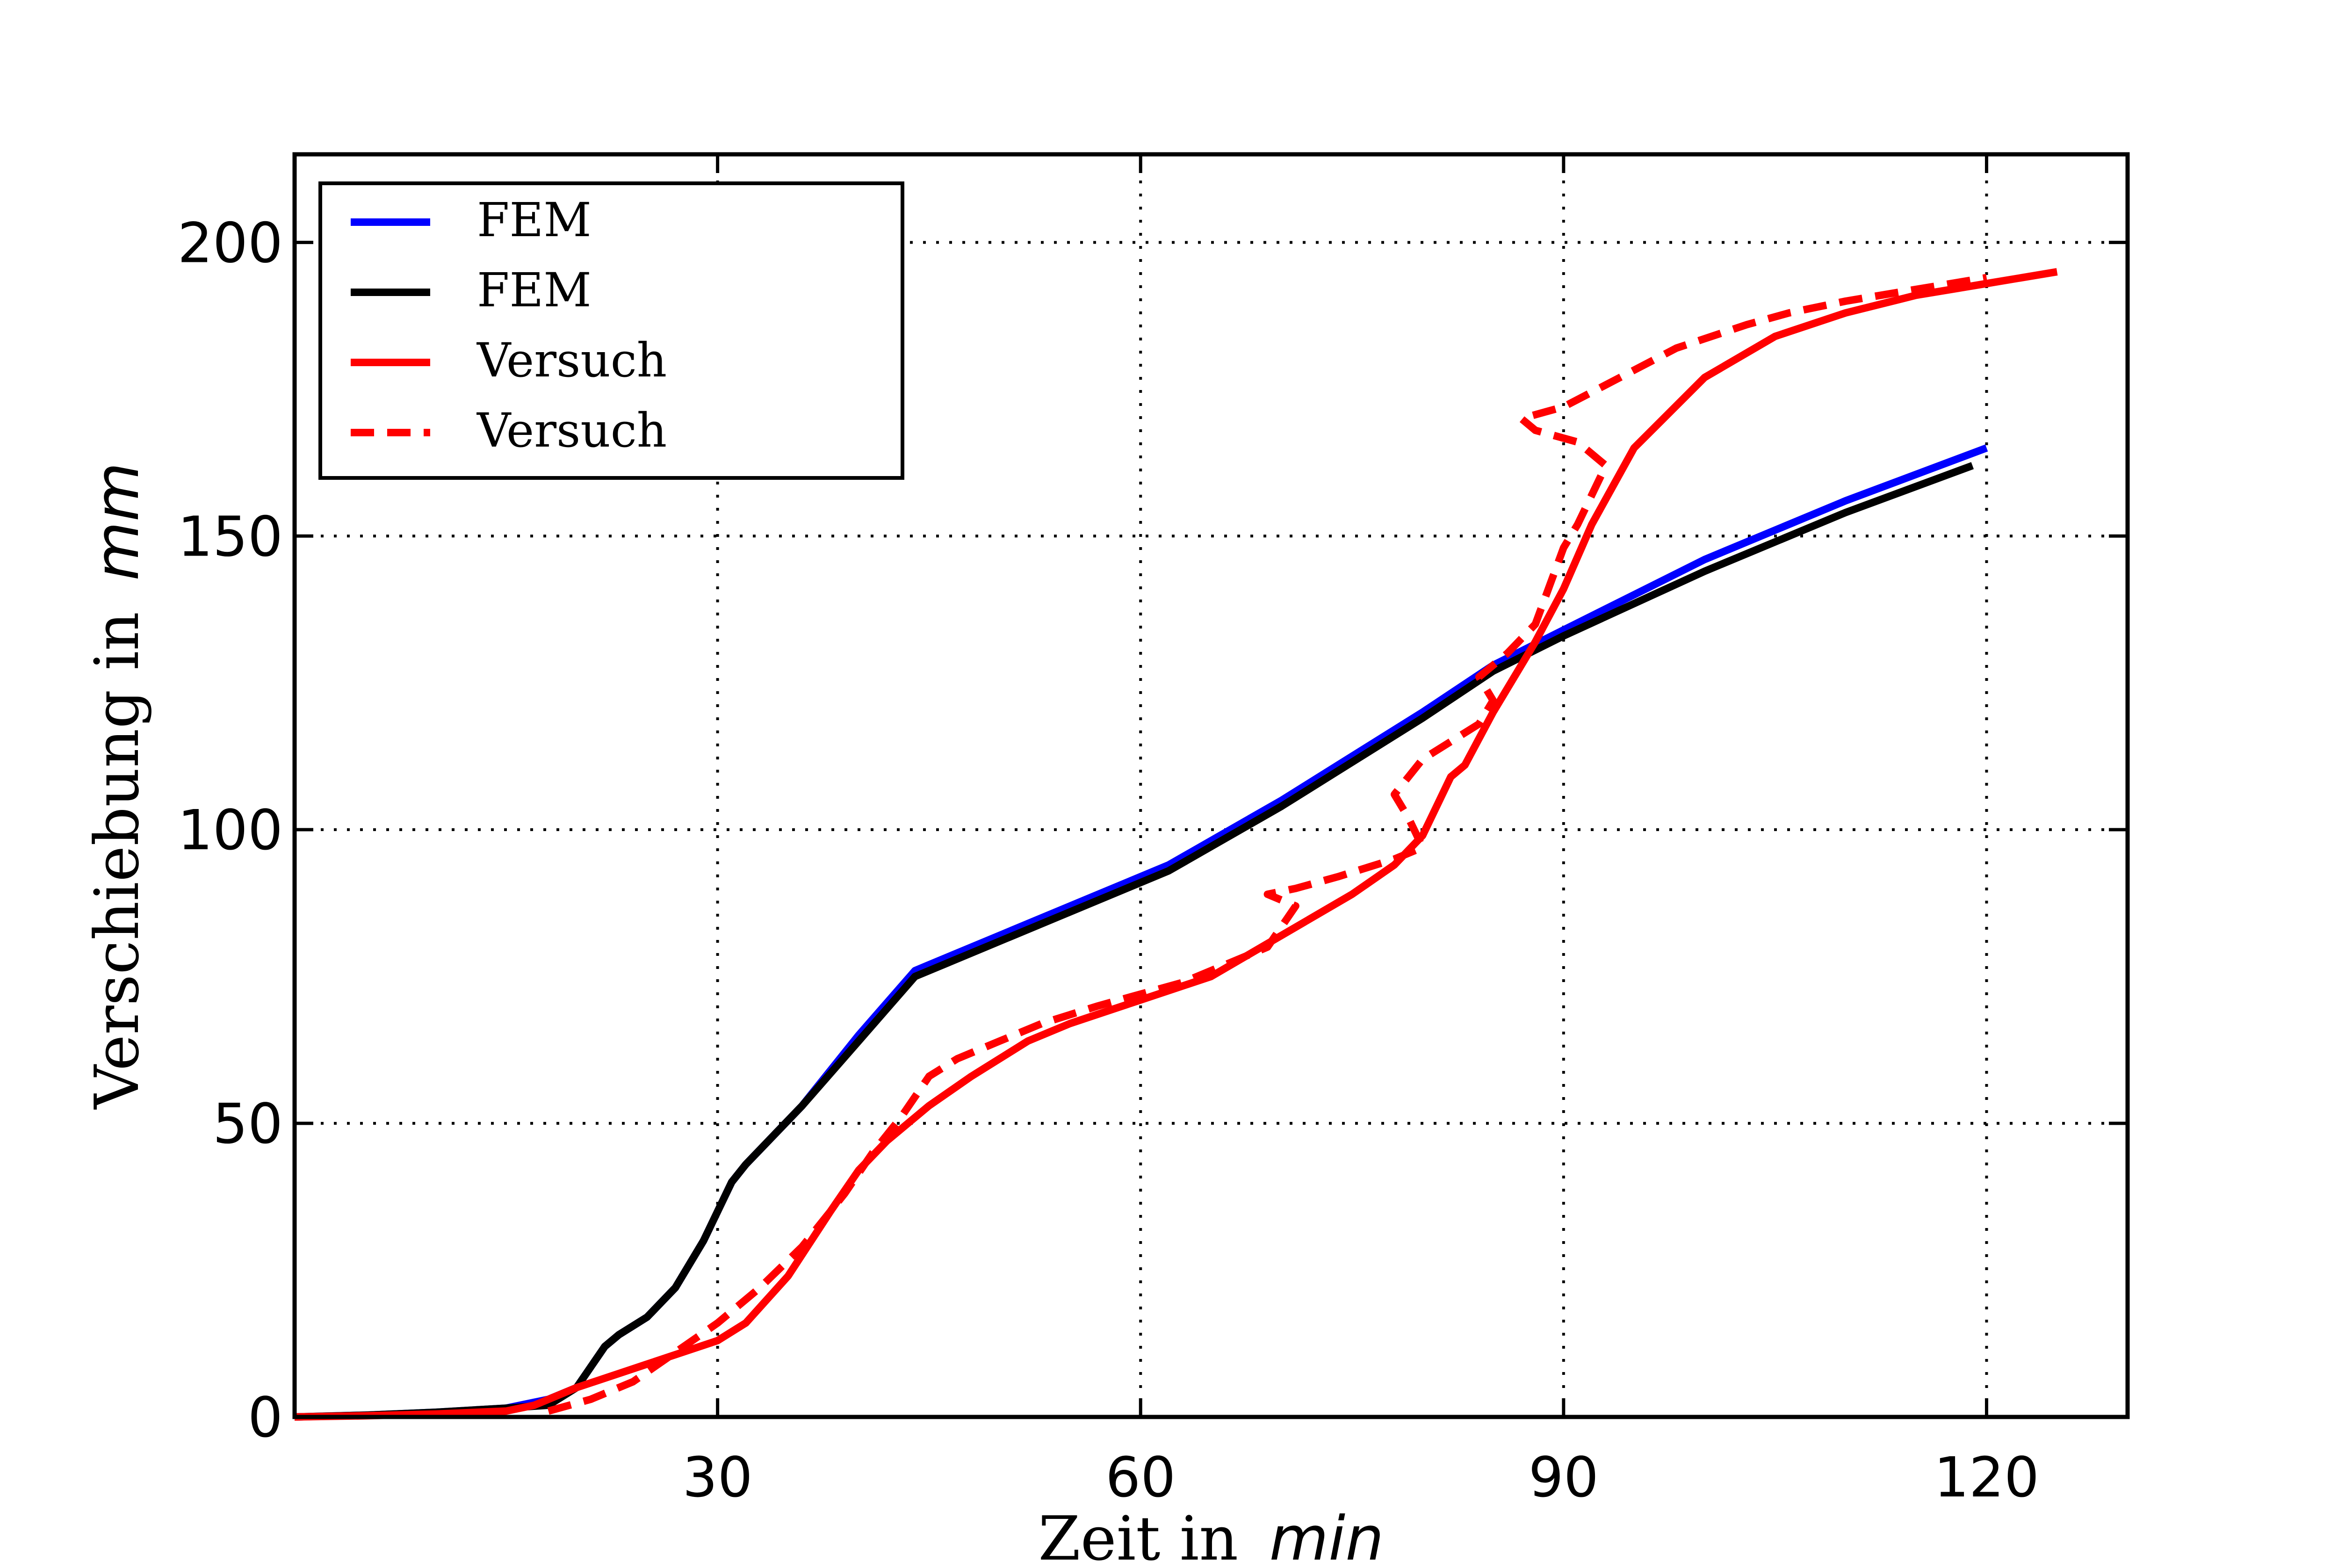 This screenshot has width=2338, height=1568. I want to click on y-axis-unit: mm, so click(117, 521).